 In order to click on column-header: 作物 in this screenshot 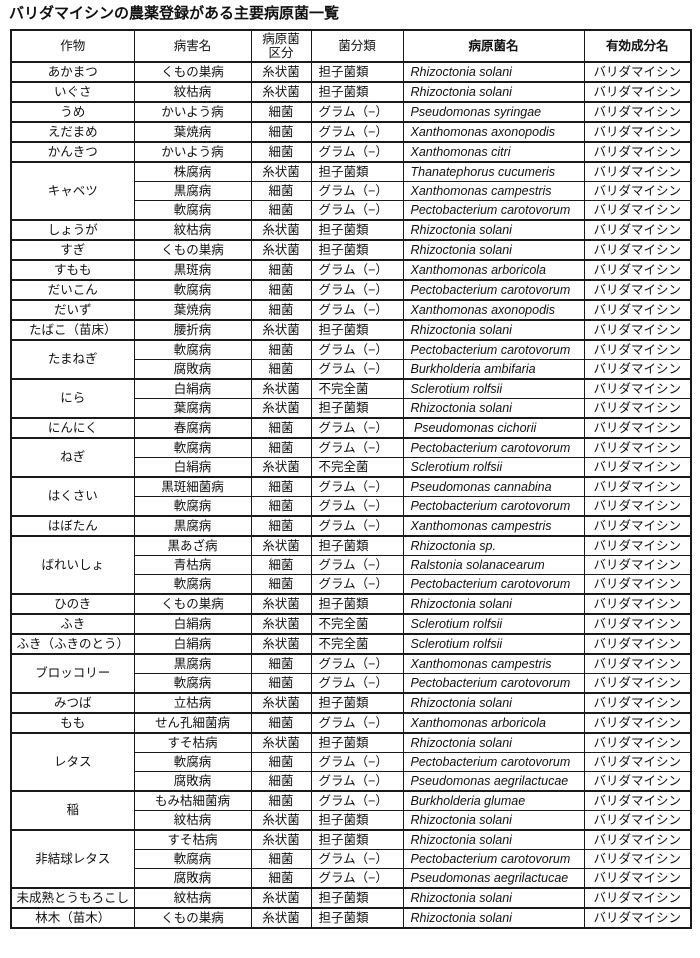, I will do `click(72, 46)`.